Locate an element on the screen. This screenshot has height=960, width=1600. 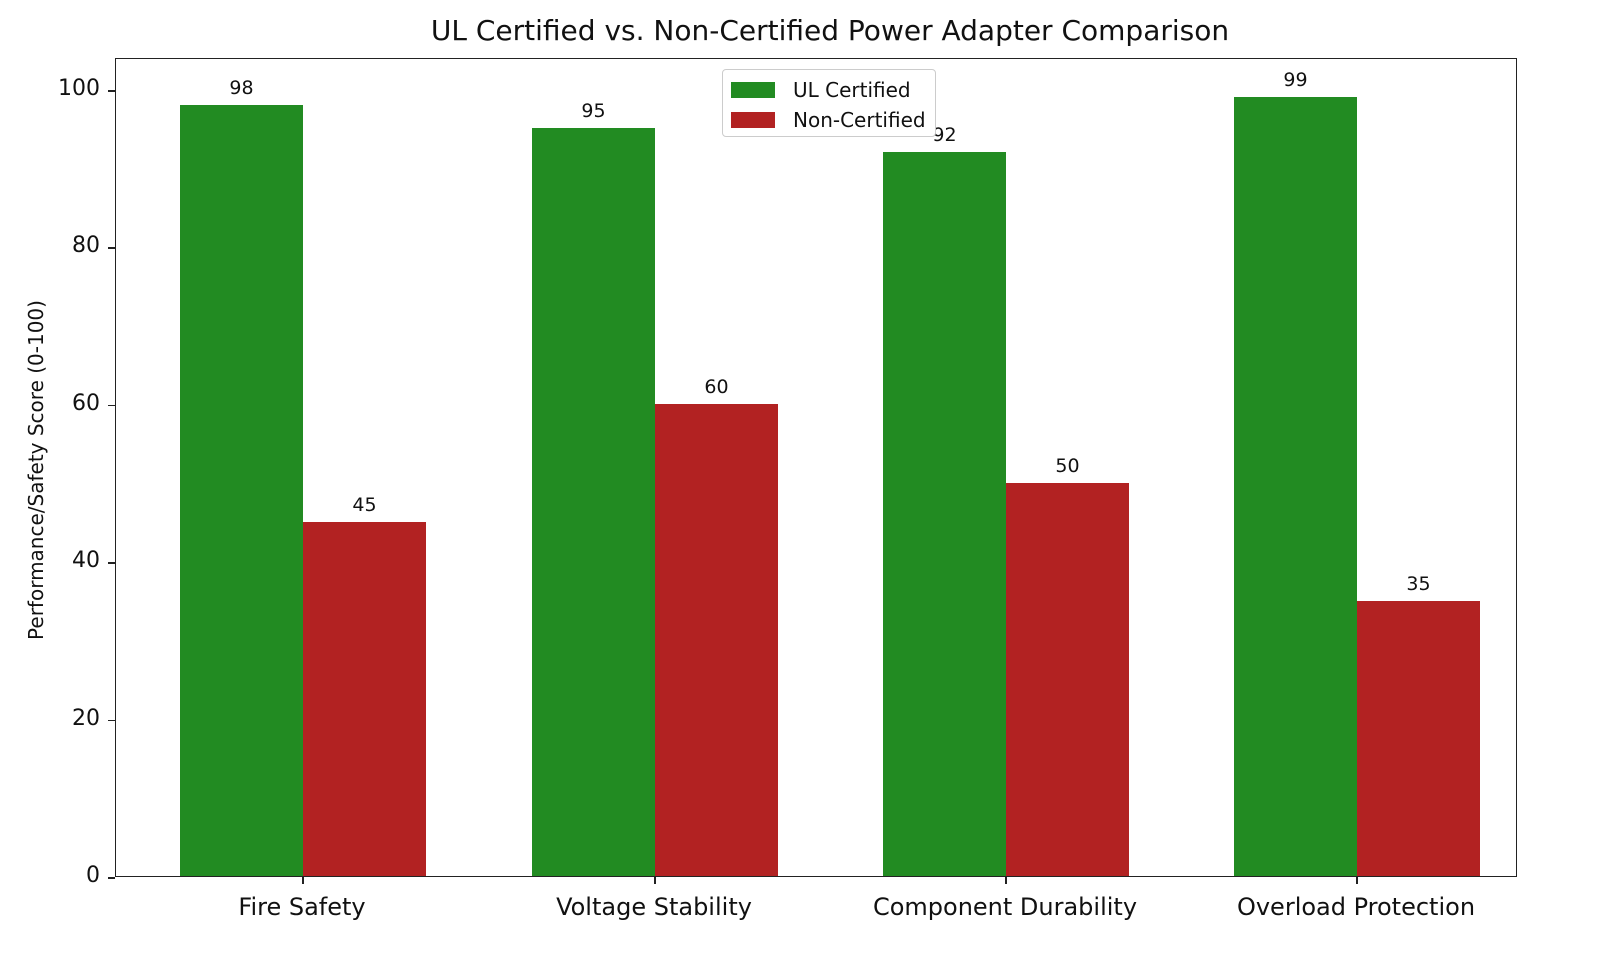
x-tick-label: Fire Safety is located at coordinates (302, 907).